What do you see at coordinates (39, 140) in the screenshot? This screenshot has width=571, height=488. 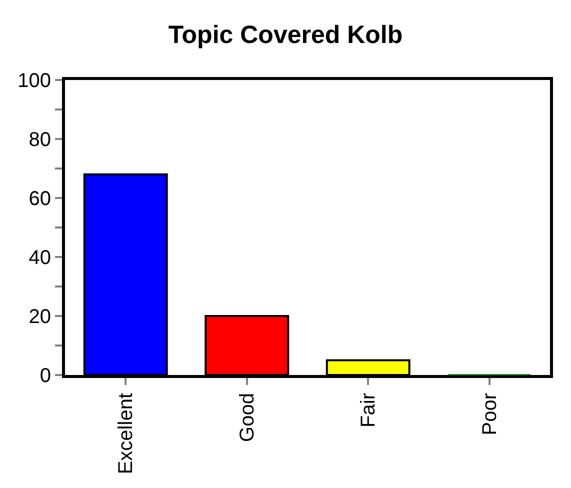 I see `y-tick-label: 80` at bounding box center [39, 140].